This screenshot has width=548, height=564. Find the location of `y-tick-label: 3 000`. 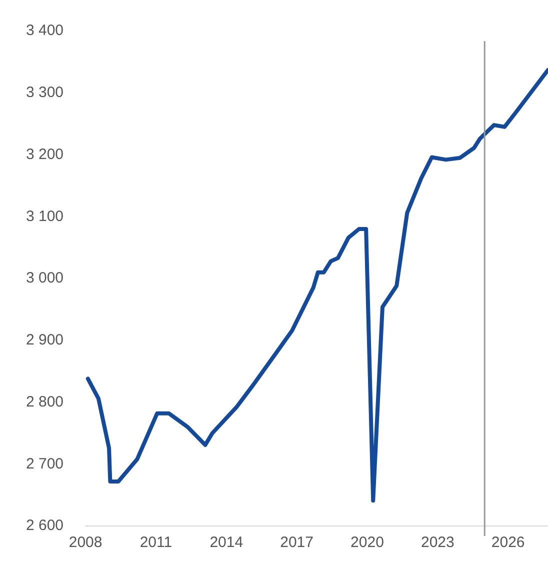

y-tick-label: 3 000 is located at coordinates (45, 278).